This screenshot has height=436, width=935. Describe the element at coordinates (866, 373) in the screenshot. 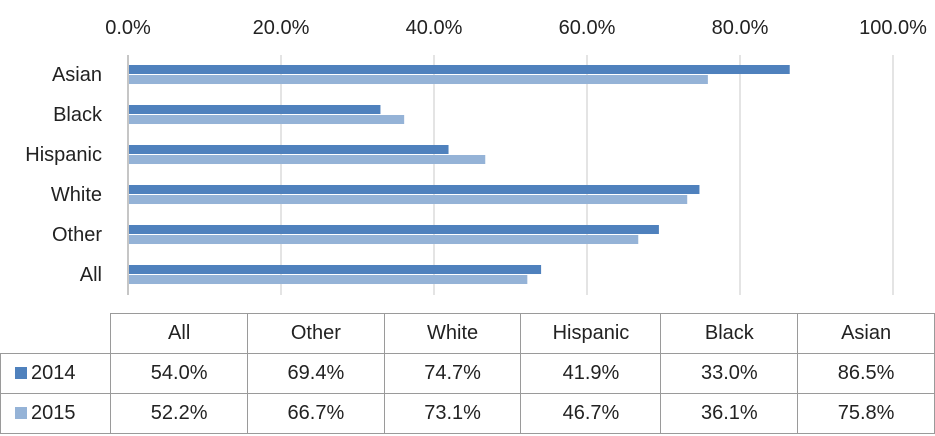

I see `table-cell: 86.5%` at that location.